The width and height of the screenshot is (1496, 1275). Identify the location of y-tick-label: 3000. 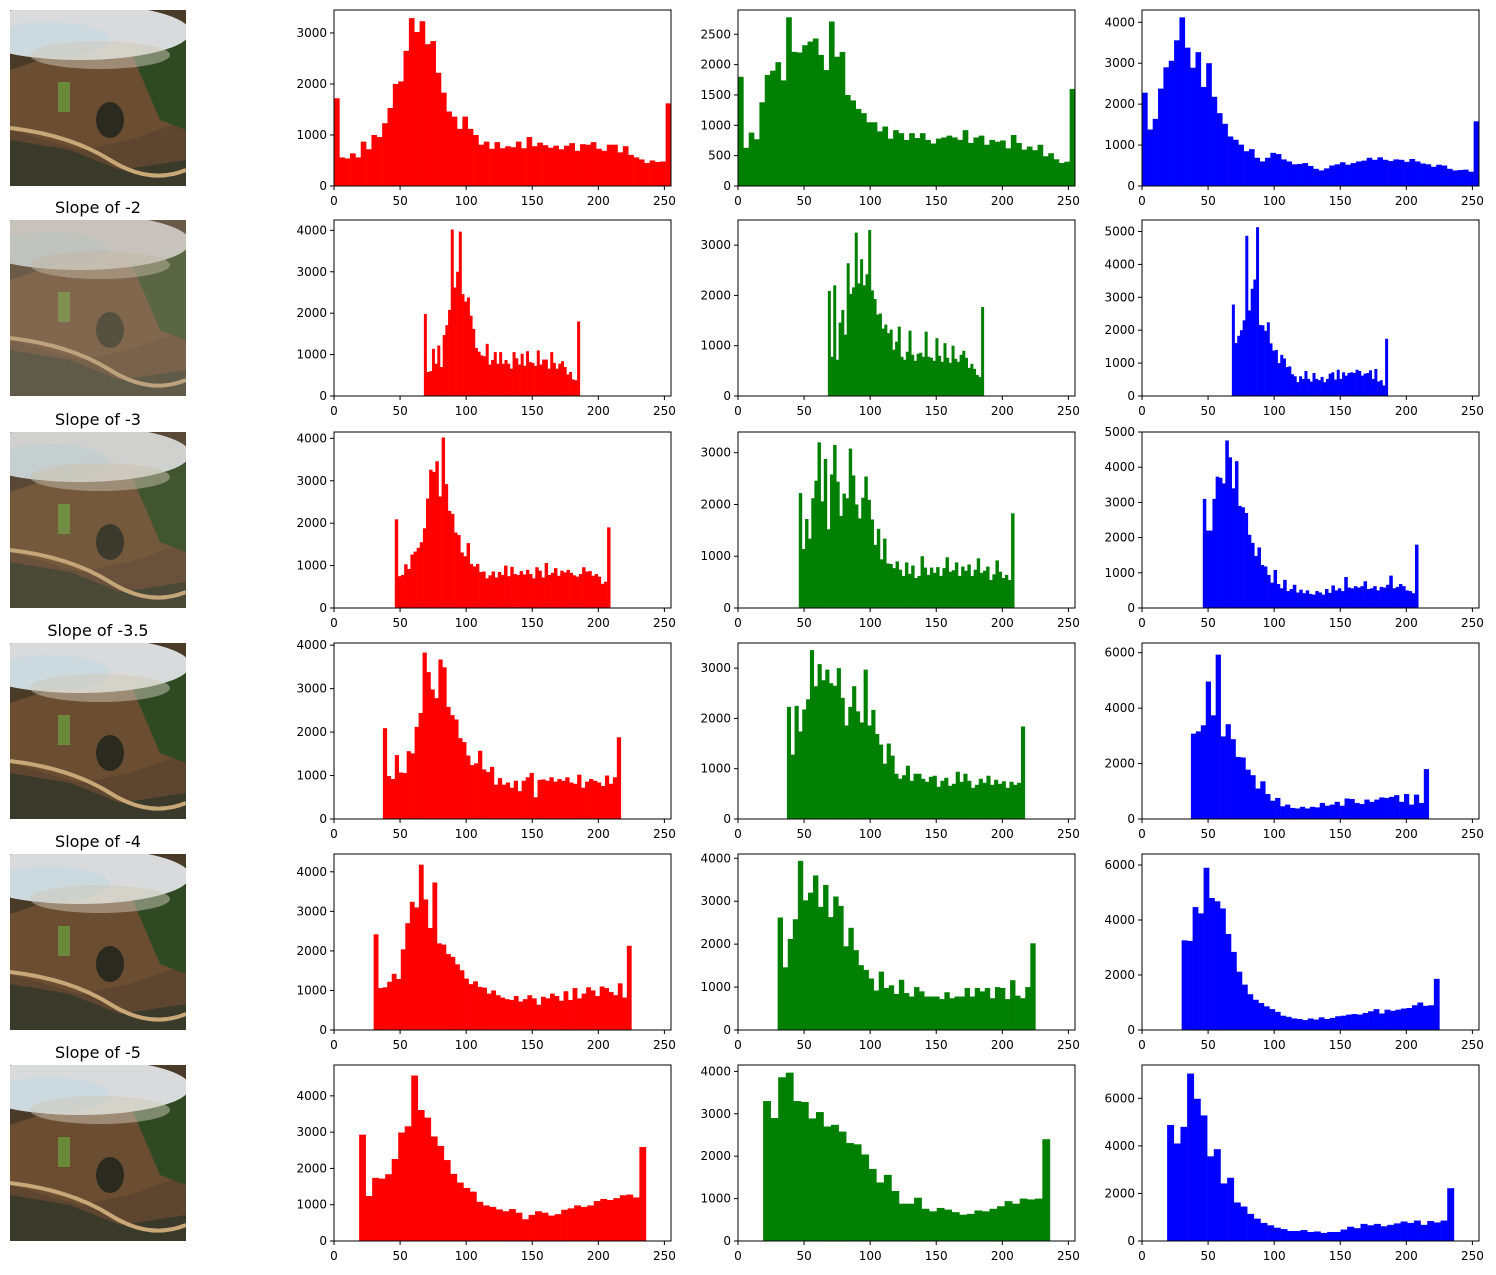
(1119, 63).